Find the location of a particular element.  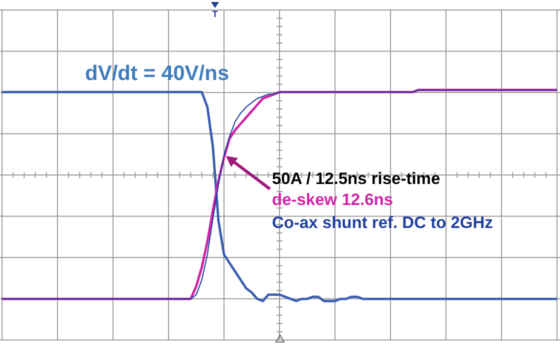

text: de-skew 12.6ns is located at coordinates (333, 200).